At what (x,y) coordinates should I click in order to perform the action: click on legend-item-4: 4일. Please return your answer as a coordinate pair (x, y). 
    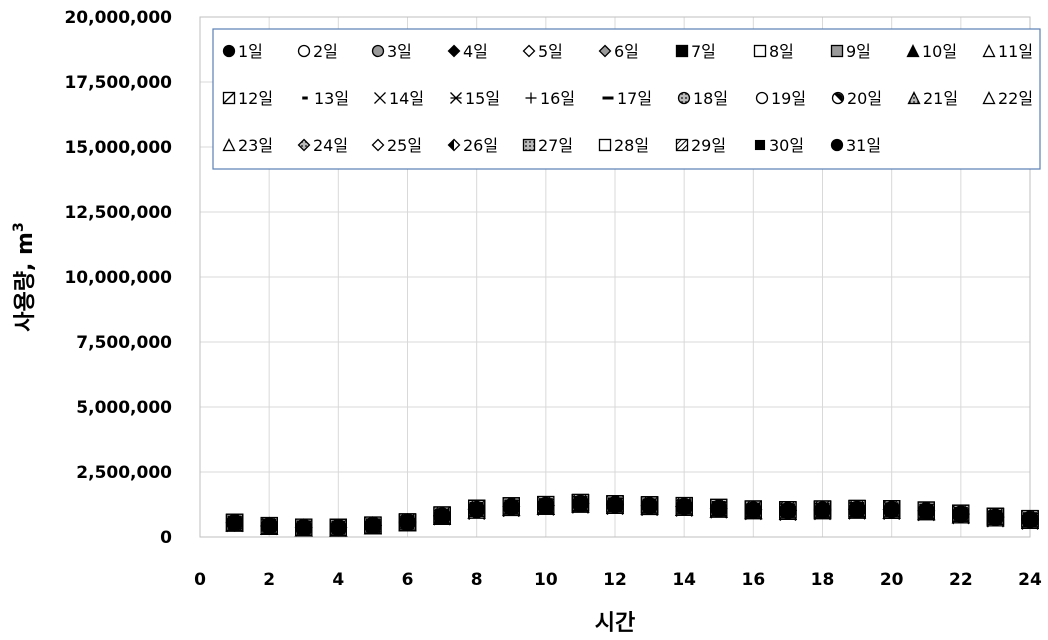
    Looking at the image, I should click on (467, 51).